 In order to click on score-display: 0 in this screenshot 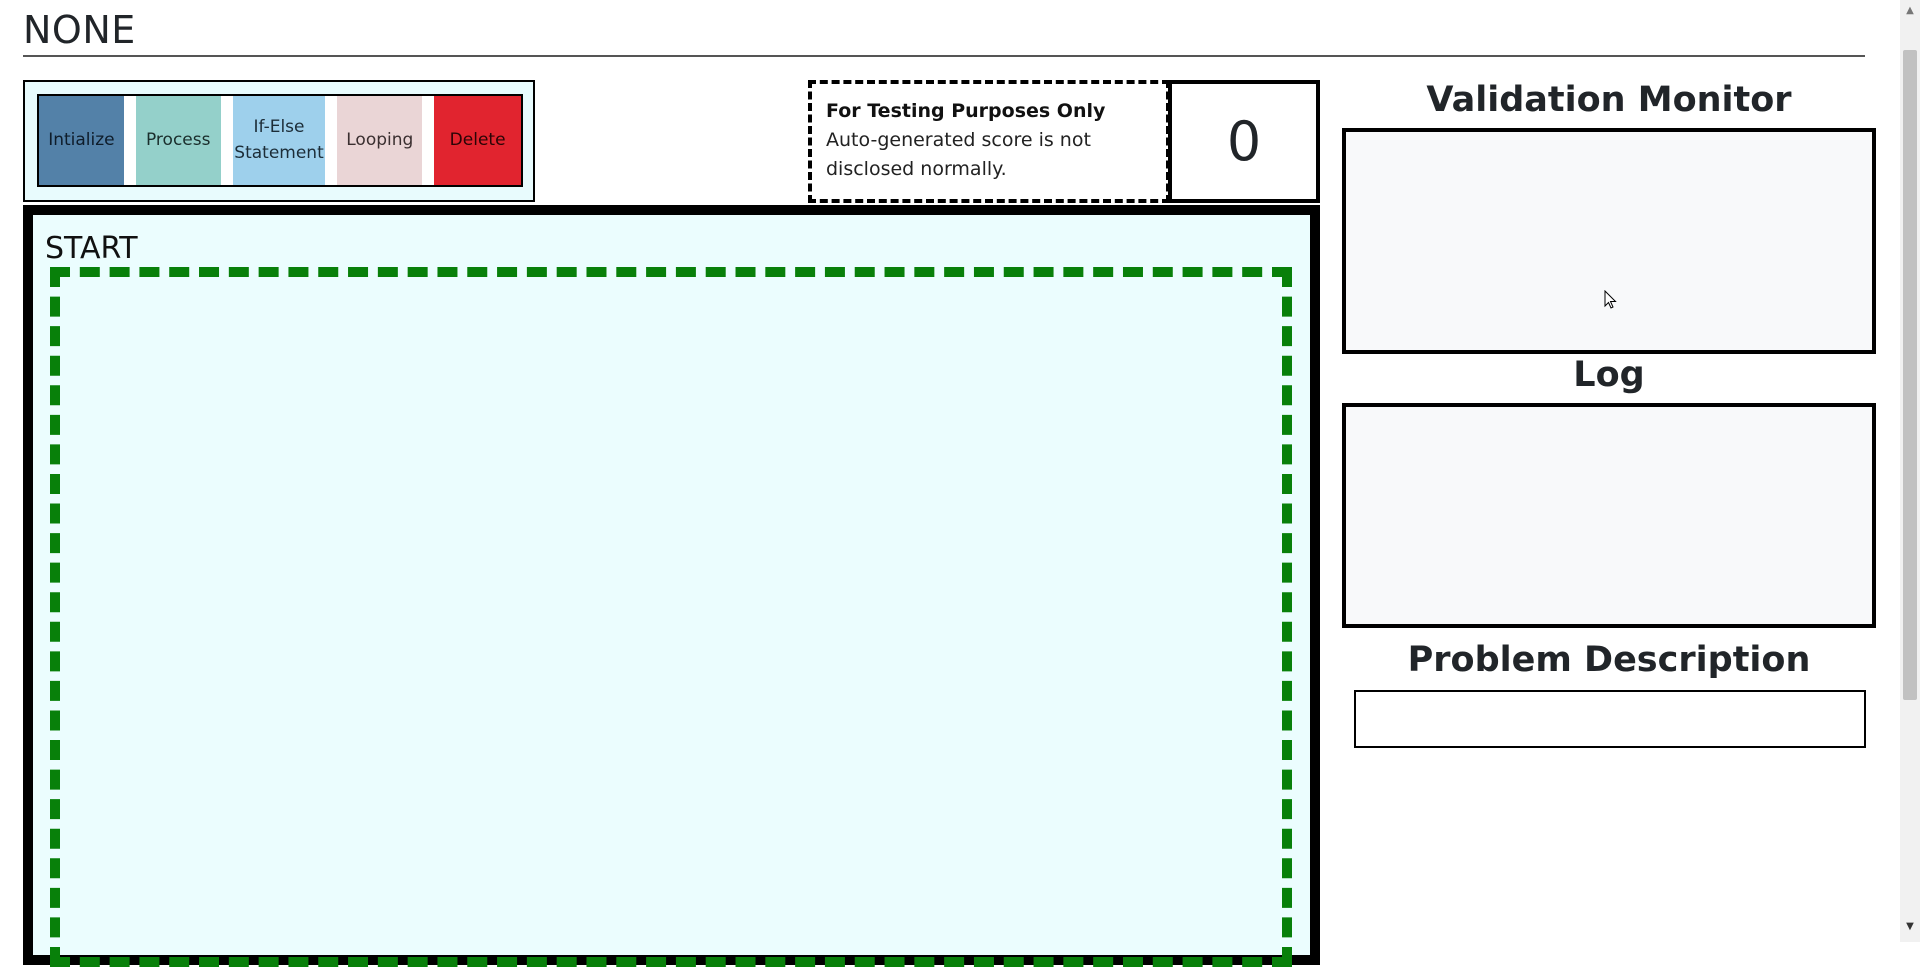, I will do `click(1244, 141)`.